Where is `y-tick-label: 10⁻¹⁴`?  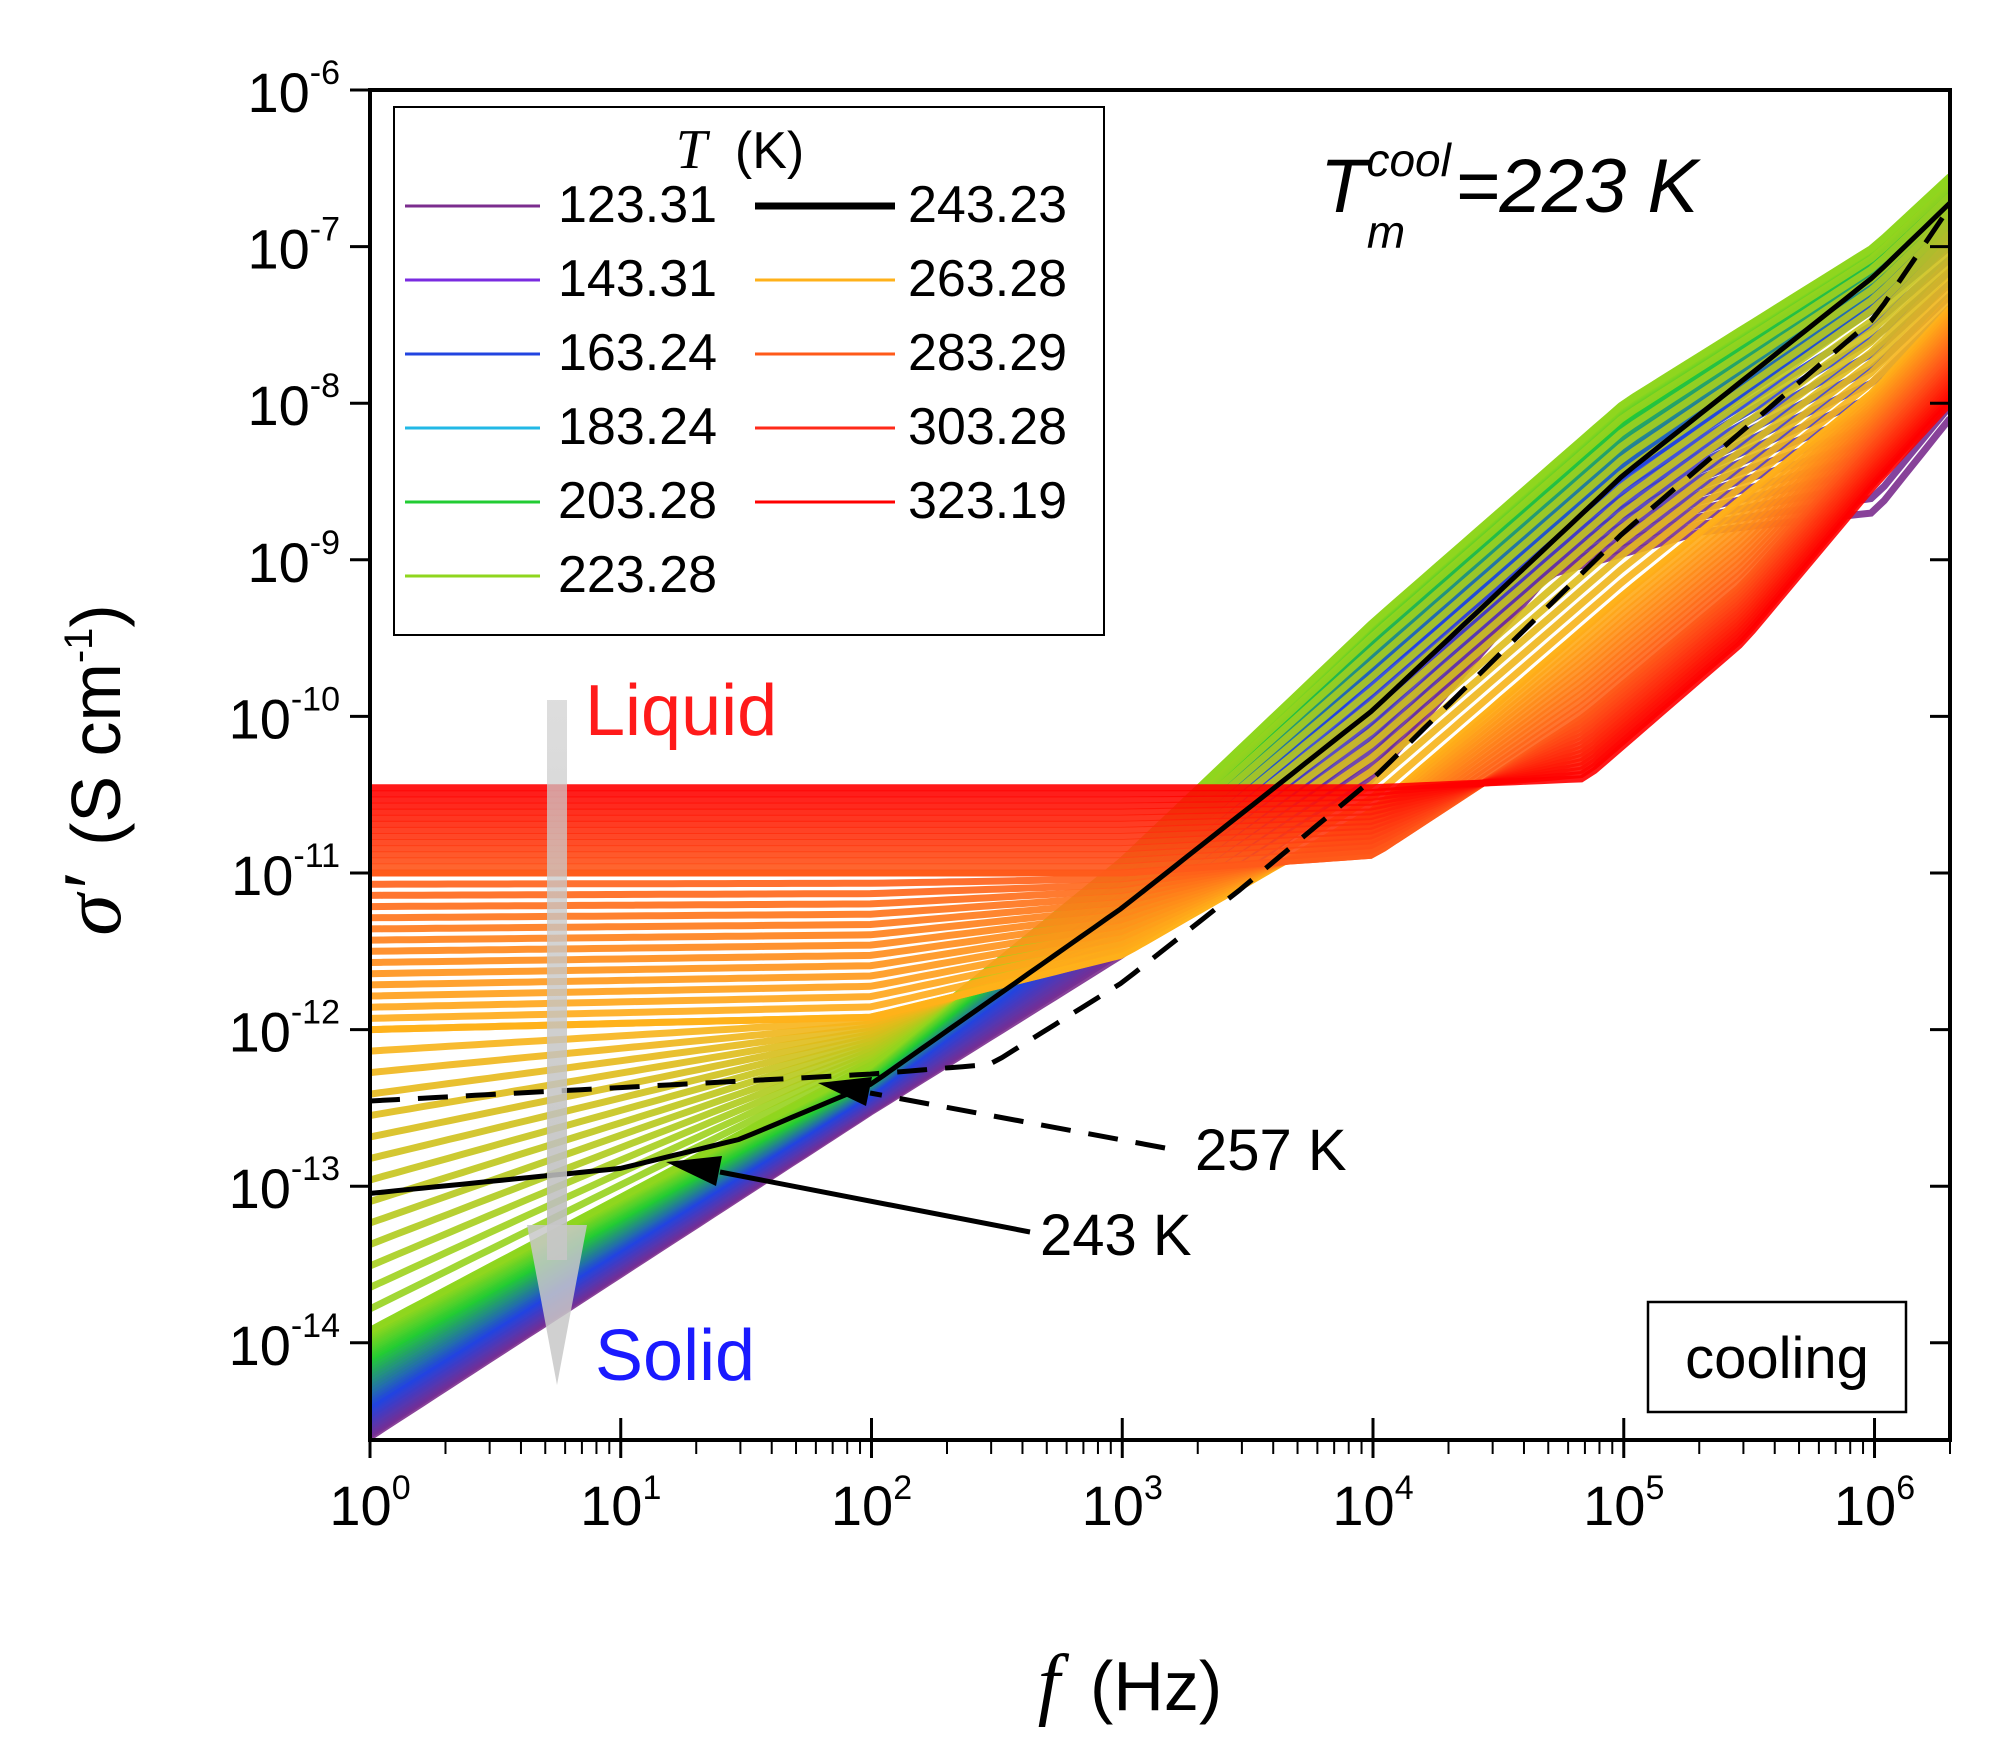 y-tick-label: 10⁻¹⁴ is located at coordinates (284, 1342).